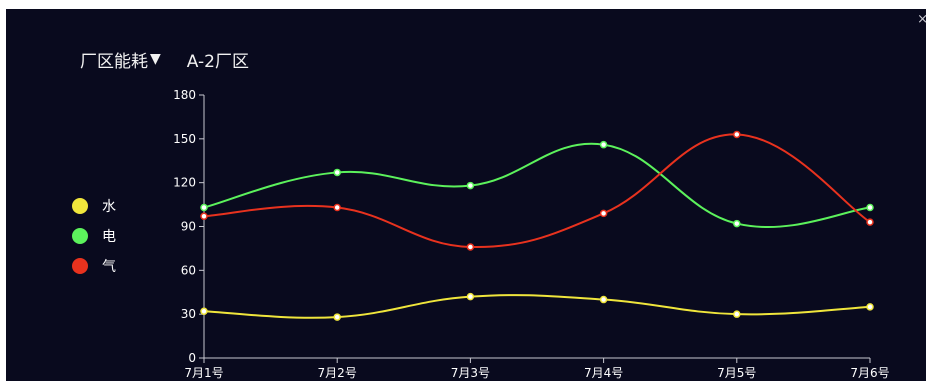 Image resolution: width=930 pixels, height=381 pixels. What do you see at coordinates (188, 314) in the screenshot?
I see `y-tick-label: 30` at bounding box center [188, 314].